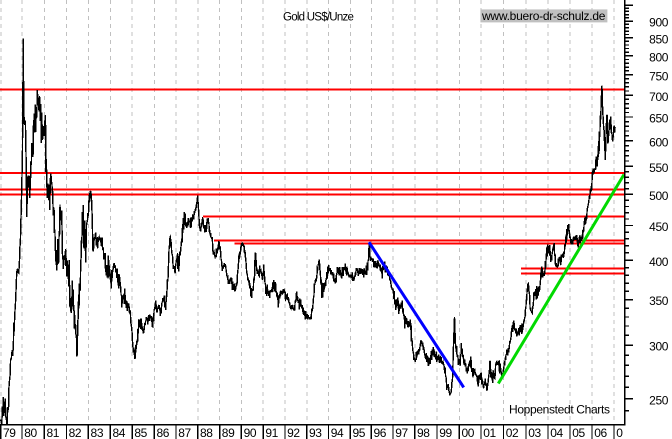 The image size is (672, 439). I want to click on svg-text: 06, so click(600, 432).